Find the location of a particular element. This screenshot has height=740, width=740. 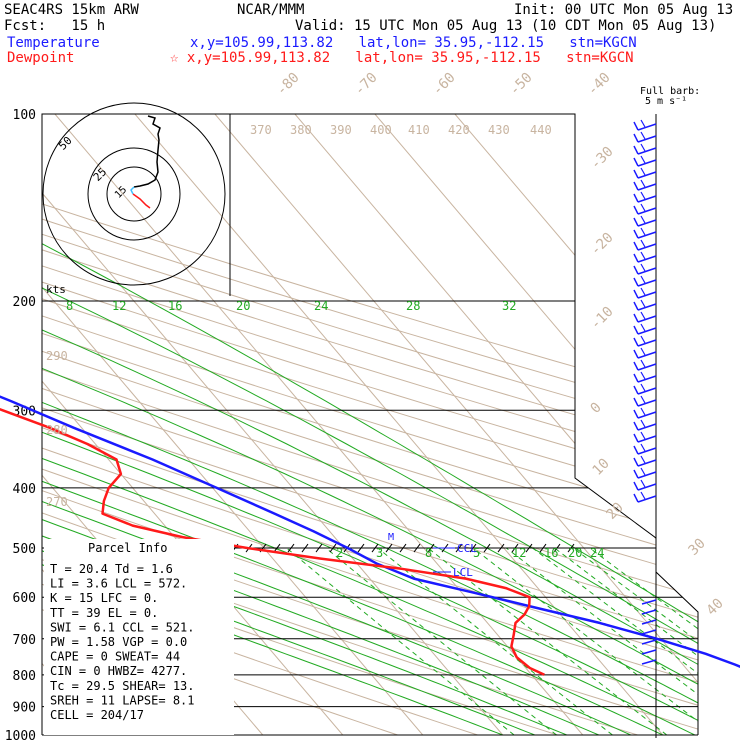

dewpoint-legend: Dewpoint is located at coordinates (41, 58).